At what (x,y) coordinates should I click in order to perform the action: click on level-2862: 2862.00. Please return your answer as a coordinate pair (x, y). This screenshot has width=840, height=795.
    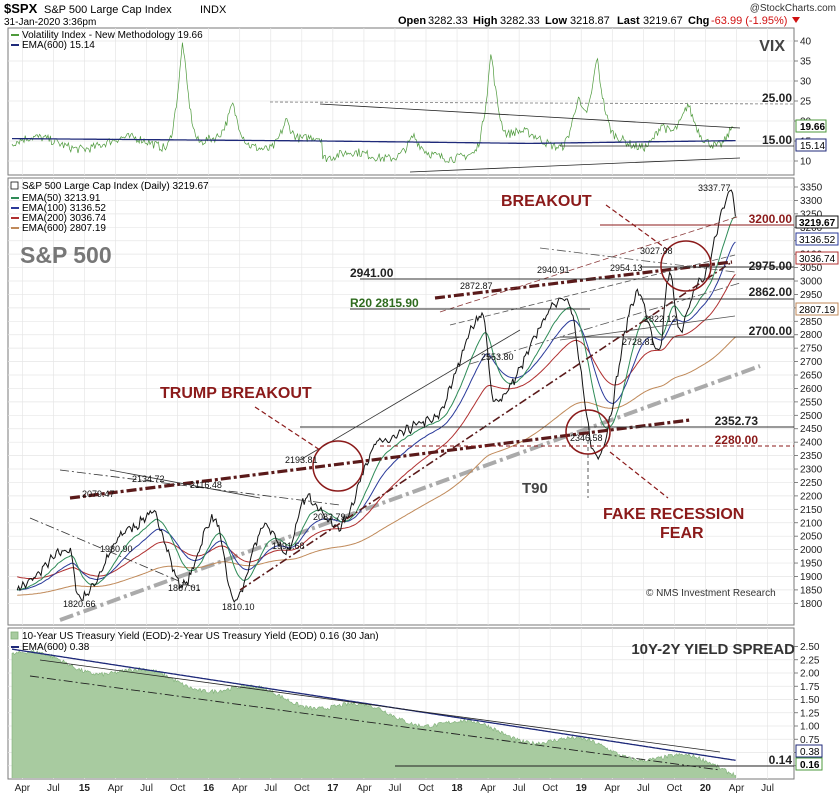
    Looking at the image, I should click on (771, 292).